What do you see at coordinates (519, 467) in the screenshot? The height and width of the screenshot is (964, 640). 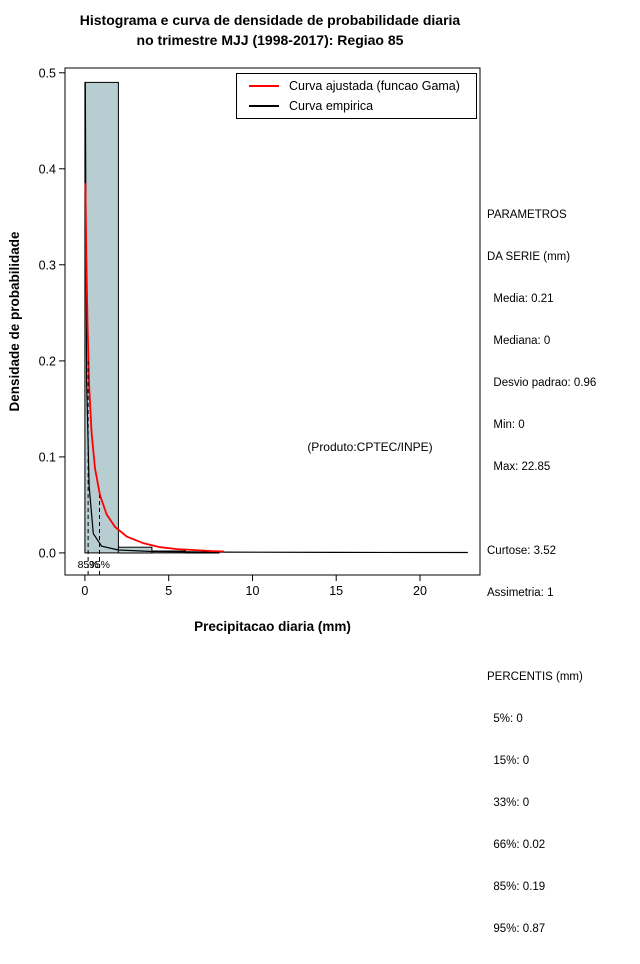 I see `side-panel-line: Max: 22.85` at bounding box center [519, 467].